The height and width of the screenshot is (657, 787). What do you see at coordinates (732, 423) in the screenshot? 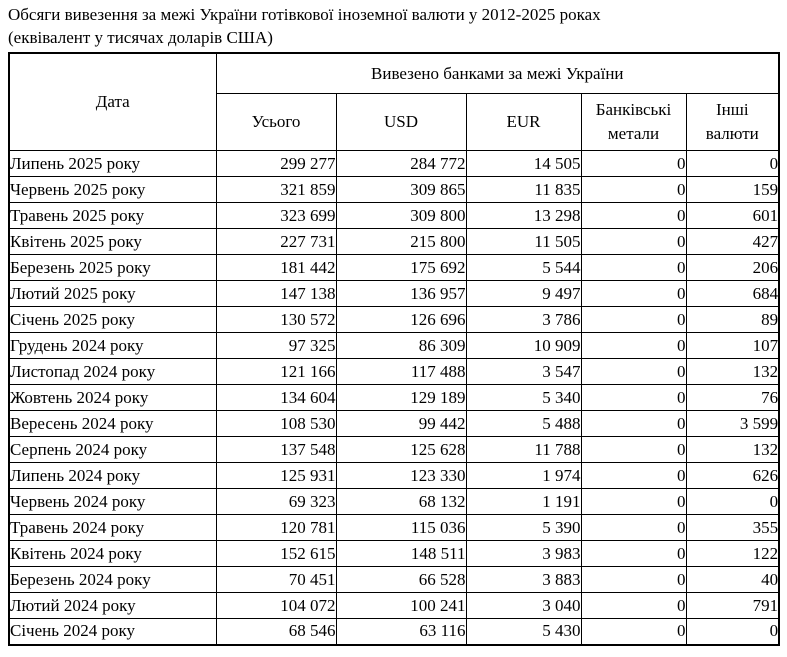
I see `other-cell: 3 599` at bounding box center [732, 423].